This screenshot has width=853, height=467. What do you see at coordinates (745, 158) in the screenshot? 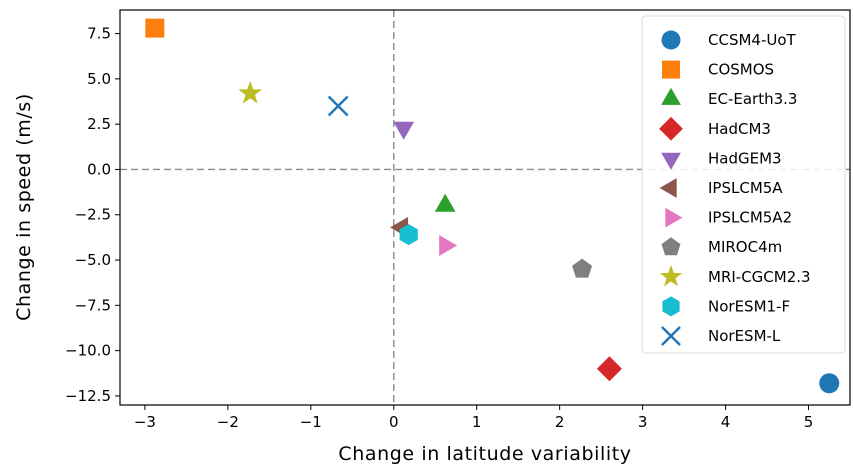
I see `legend-label: HadGEM3` at bounding box center [745, 158].